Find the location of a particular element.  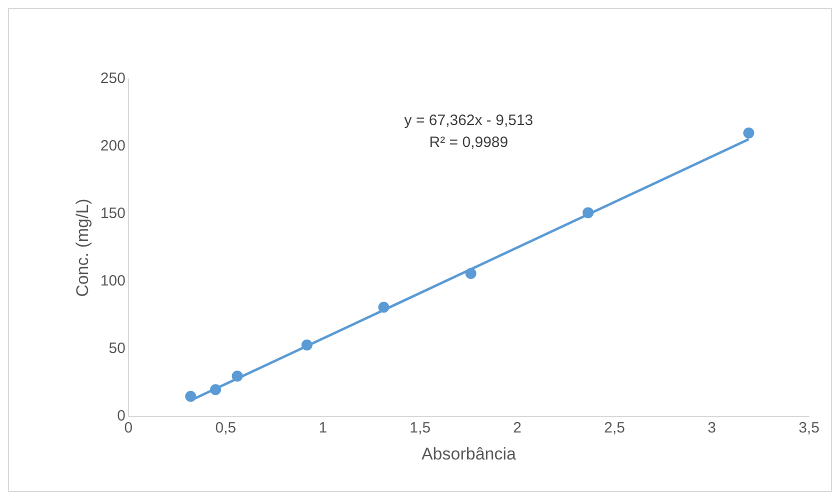

x-tick-label: 2 is located at coordinates (517, 428).